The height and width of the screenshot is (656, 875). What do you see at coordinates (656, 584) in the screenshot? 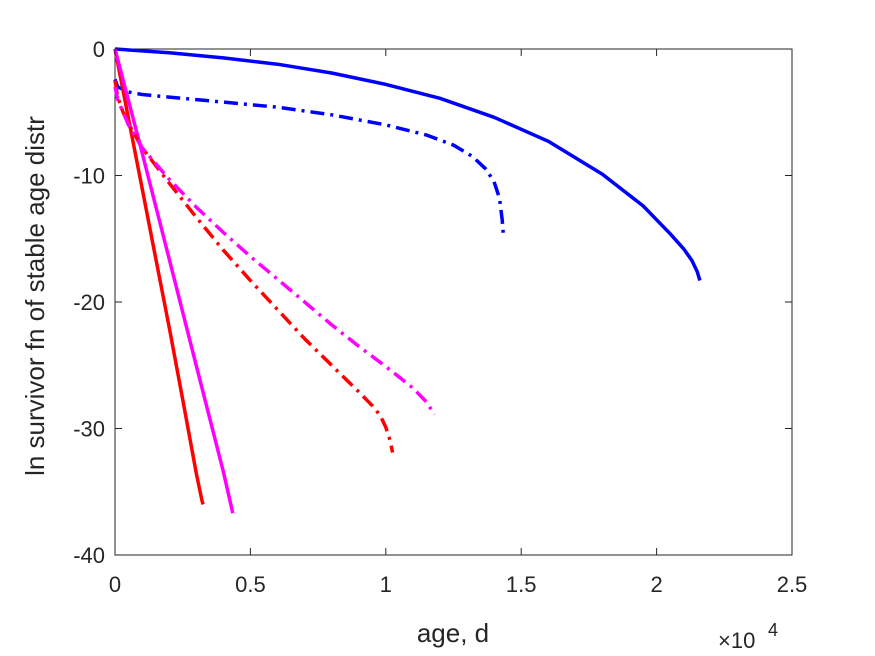
I see `x-tick-label: 2` at bounding box center [656, 584].